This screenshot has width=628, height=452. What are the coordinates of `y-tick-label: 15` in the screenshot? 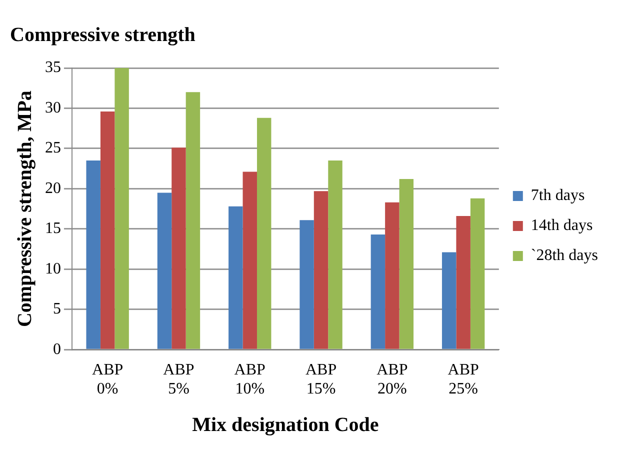 It's located at (53, 229).